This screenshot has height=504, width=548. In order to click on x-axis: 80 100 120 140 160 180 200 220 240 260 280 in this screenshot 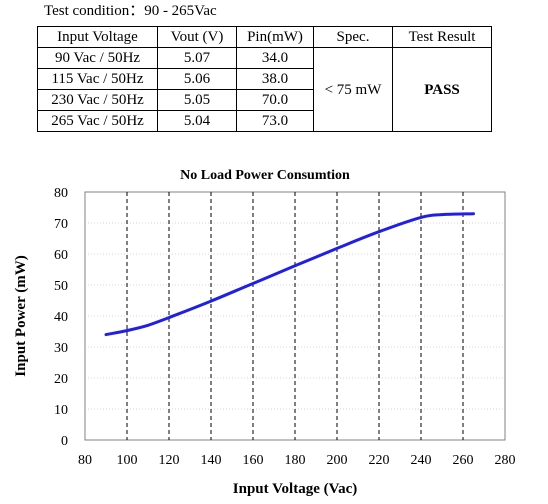, I will do `click(297, 460)`.